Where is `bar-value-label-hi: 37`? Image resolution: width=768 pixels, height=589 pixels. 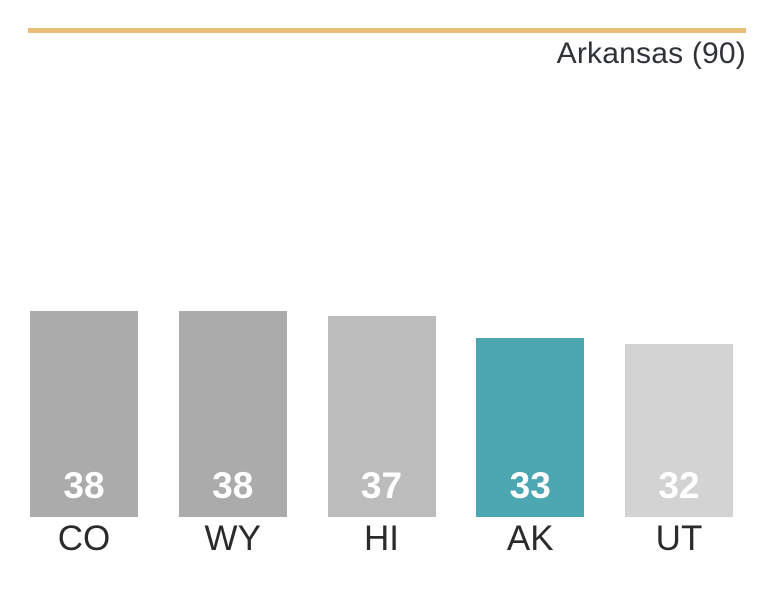 bar-value-label-hi: 37 is located at coordinates (381, 485).